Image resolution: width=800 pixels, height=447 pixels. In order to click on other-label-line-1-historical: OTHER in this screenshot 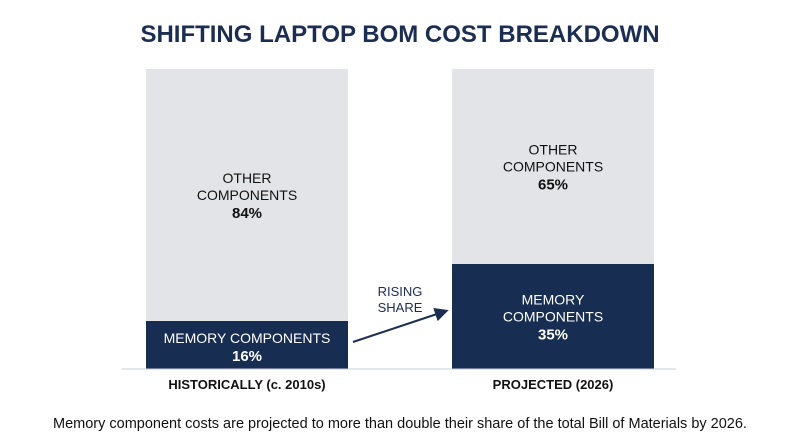, I will do `click(247, 178)`.